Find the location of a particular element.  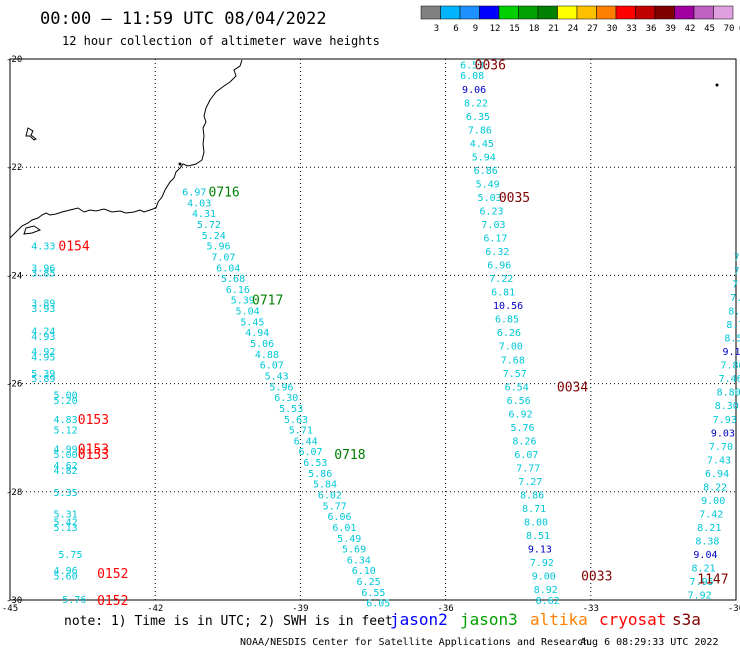

wave-height-label: 4.33 is located at coordinates (43, 247).